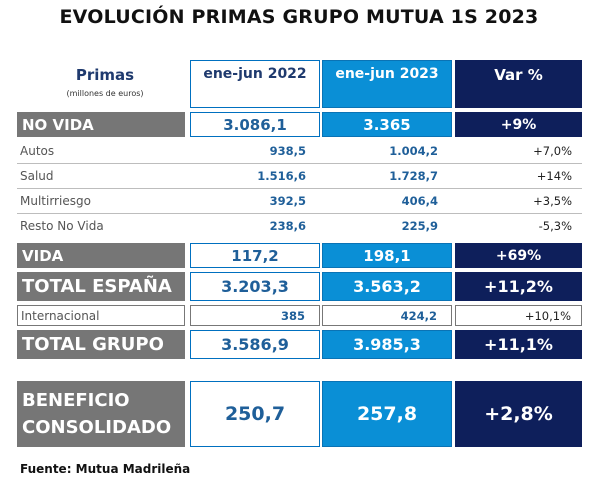 Image resolution: width=598 pixels, height=500 pixels. What do you see at coordinates (255, 315) in the screenshot?
I see `internacional-2022: 385` at bounding box center [255, 315].